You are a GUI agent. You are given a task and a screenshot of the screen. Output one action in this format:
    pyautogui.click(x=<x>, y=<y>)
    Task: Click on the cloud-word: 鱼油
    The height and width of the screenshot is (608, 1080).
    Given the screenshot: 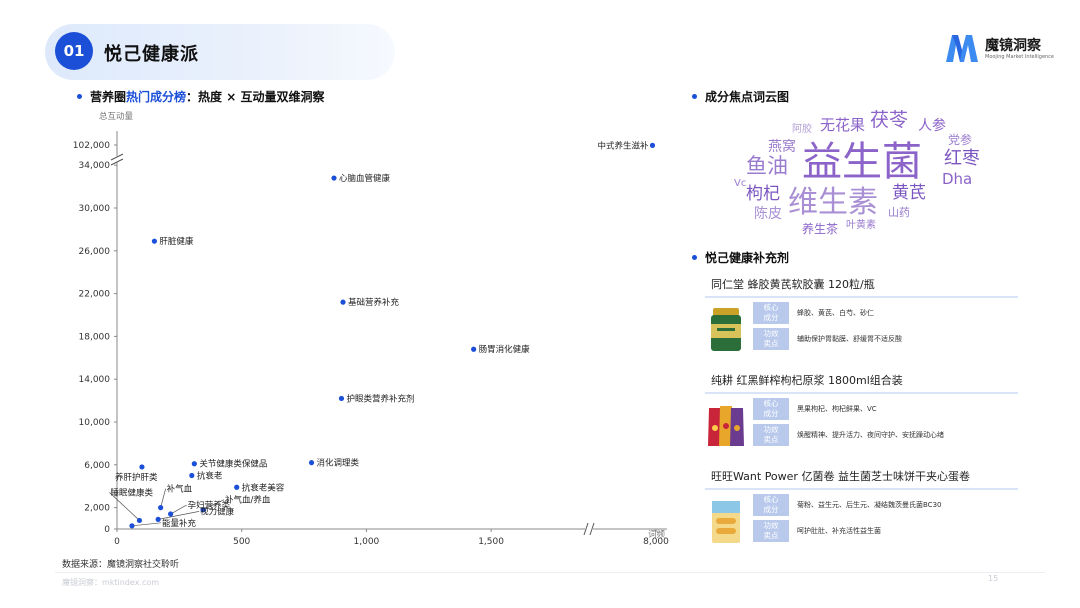 What is the action you would take?
    pyautogui.click(x=767, y=166)
    